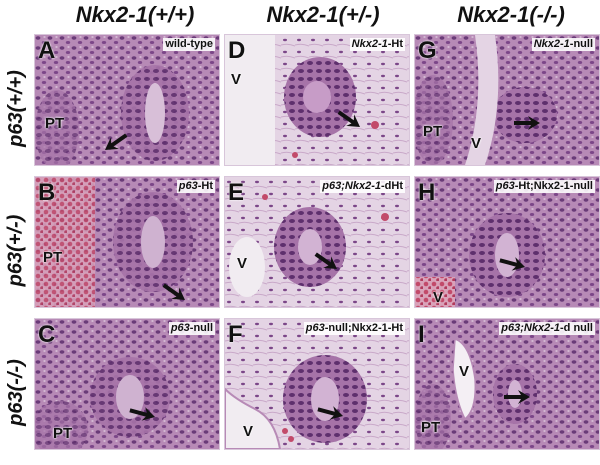 The image size is (600, 465). I want to click on panel-letter-a: A, so click(47, 50).